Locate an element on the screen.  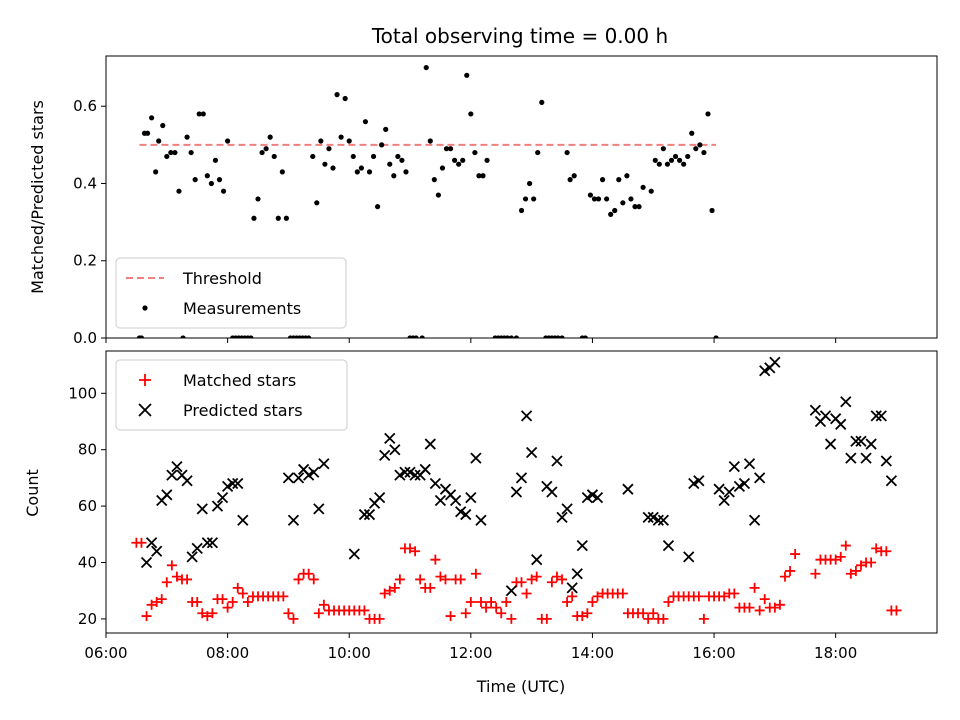
legend-label: Predicted stars is located at coordinates (243, 410).